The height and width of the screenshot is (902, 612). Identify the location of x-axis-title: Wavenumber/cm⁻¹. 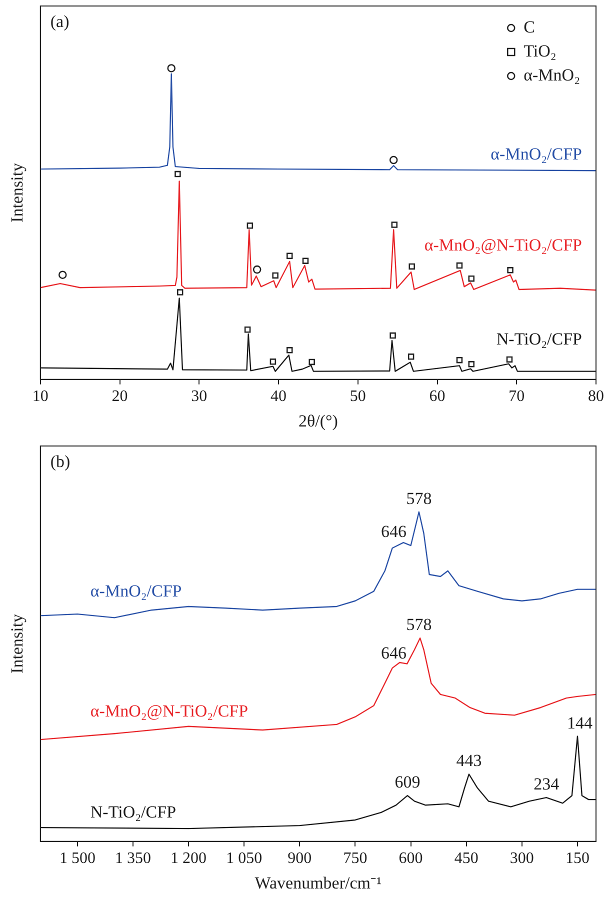
(318, 882).